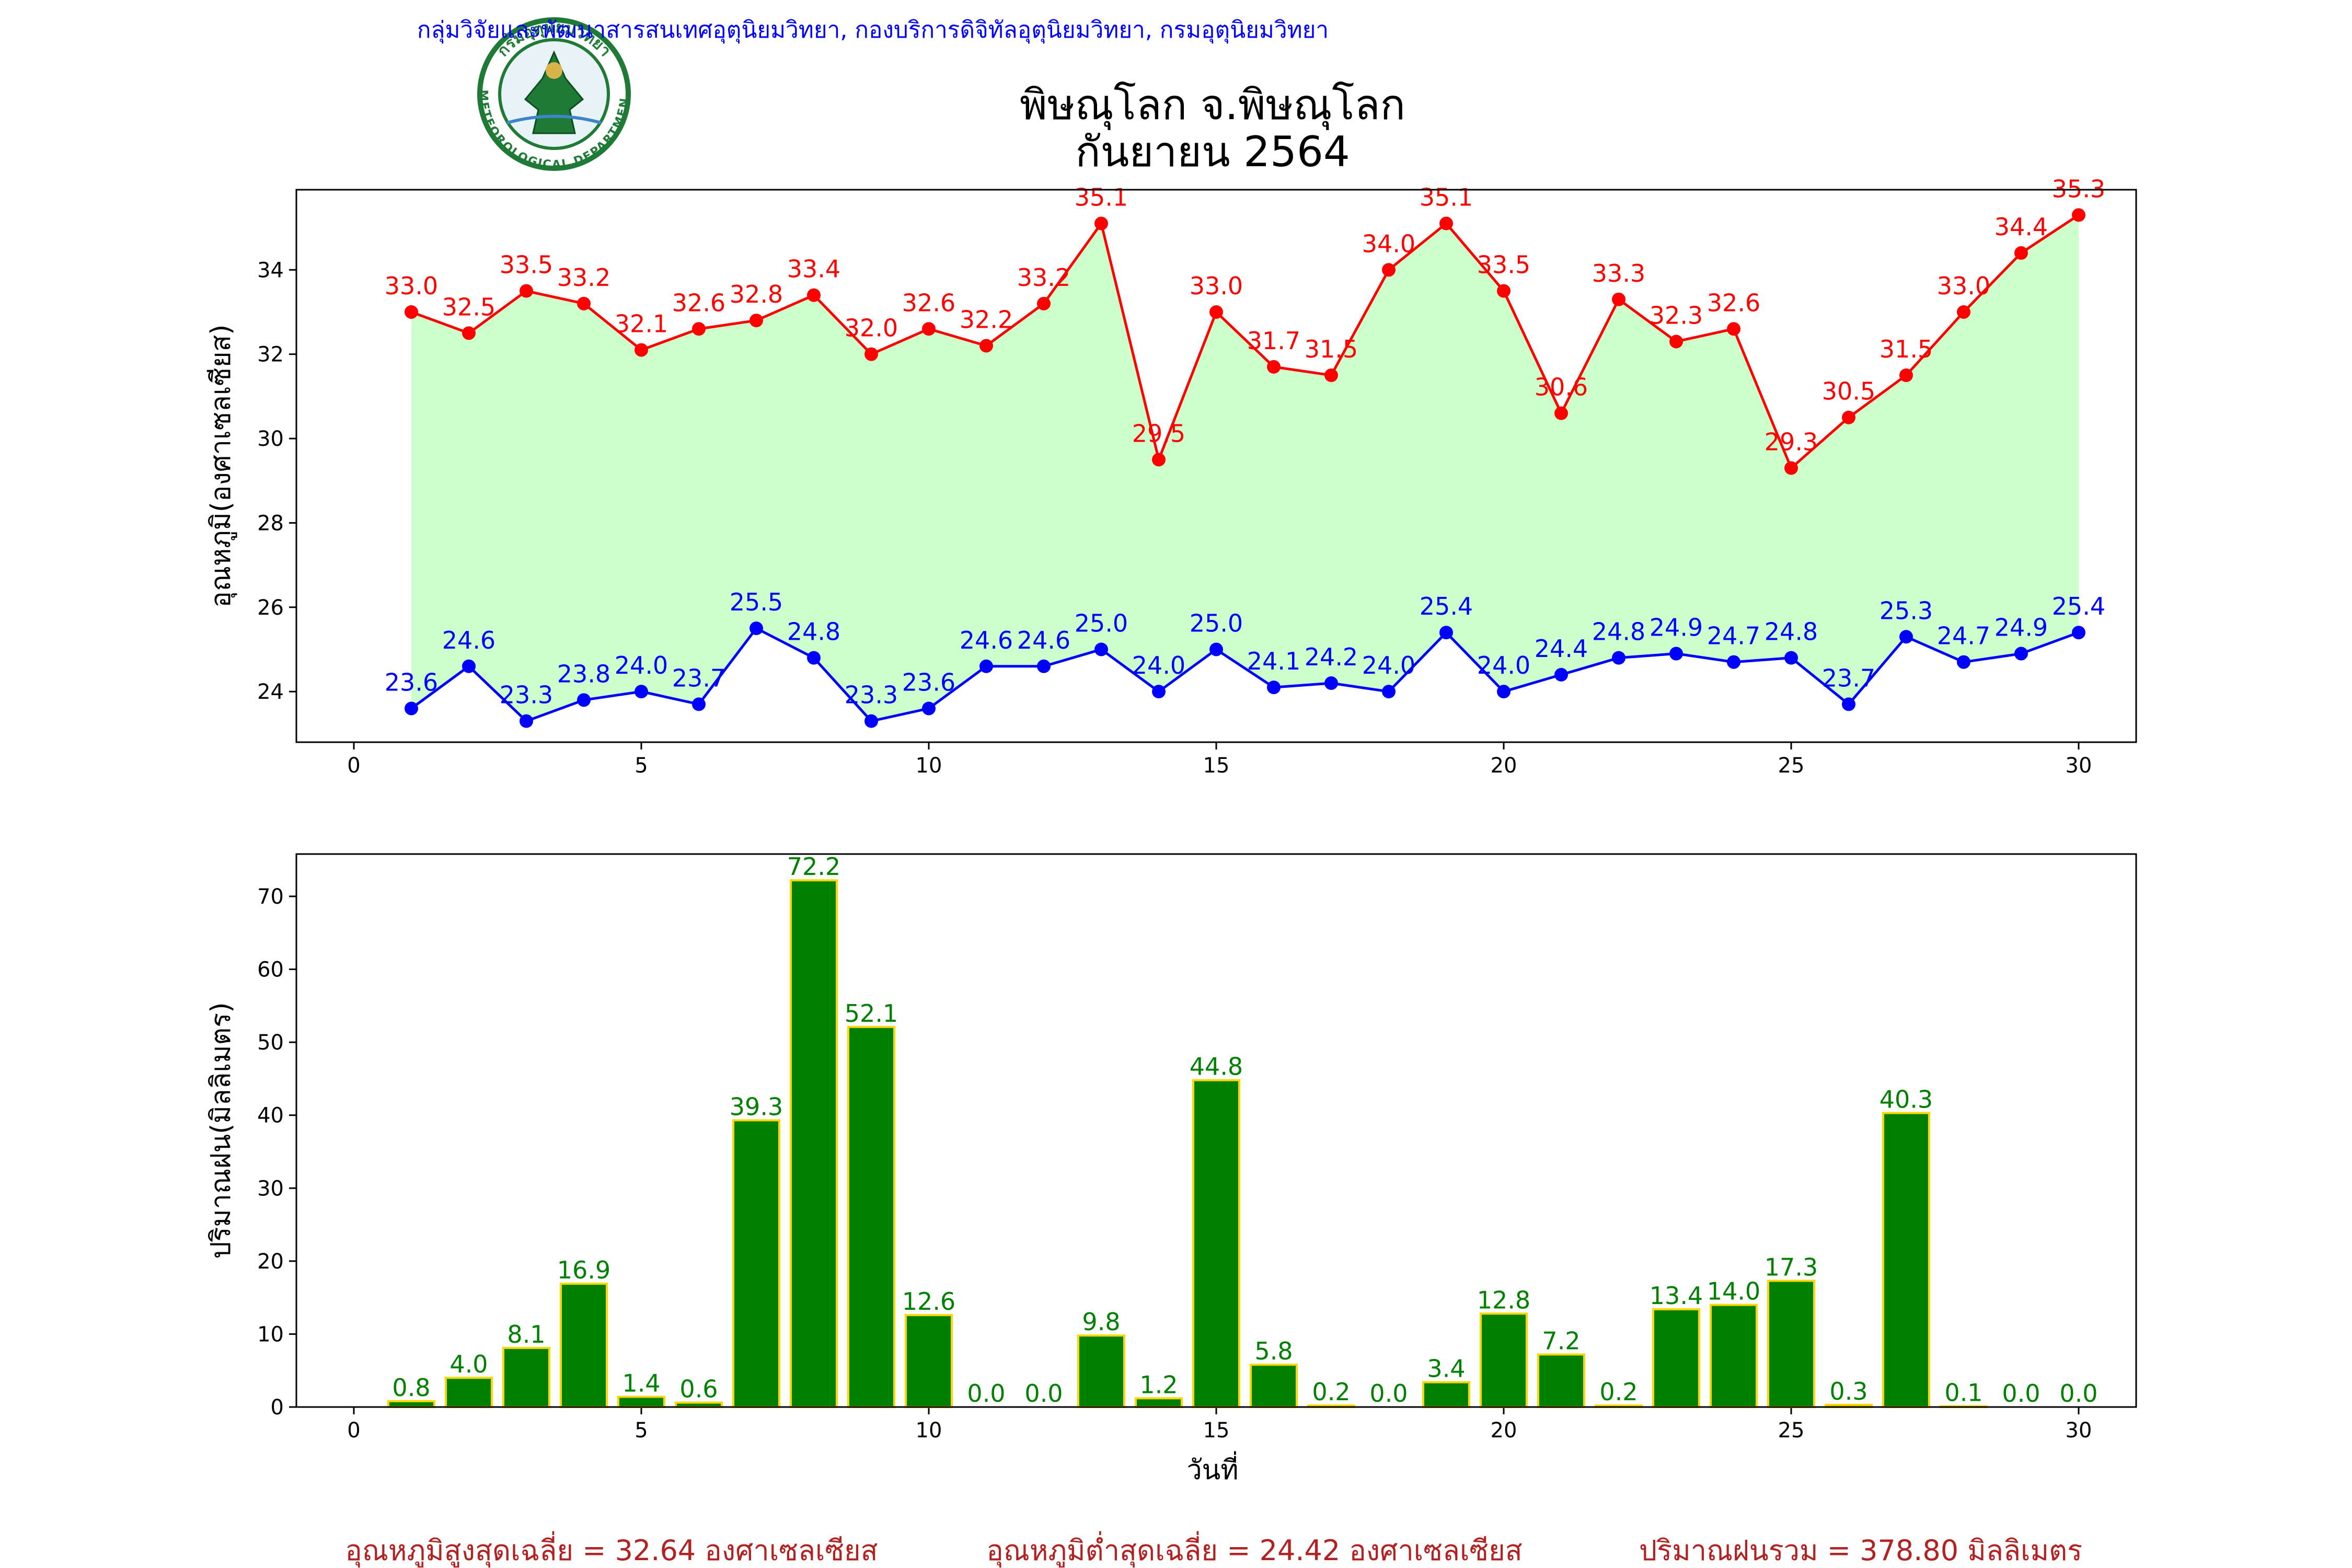  Describe the element at coordinates (2021, 227) in the screenshot. I see `tmax-data-label: 34.4` at that location.